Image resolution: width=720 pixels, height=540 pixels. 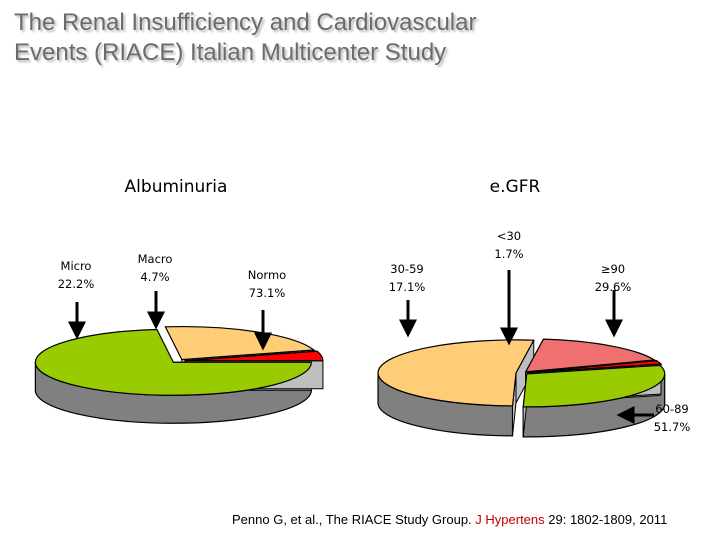 I want to click on albuminuria-label-macro: Macro 4.7%, so click(x=155, y=268).